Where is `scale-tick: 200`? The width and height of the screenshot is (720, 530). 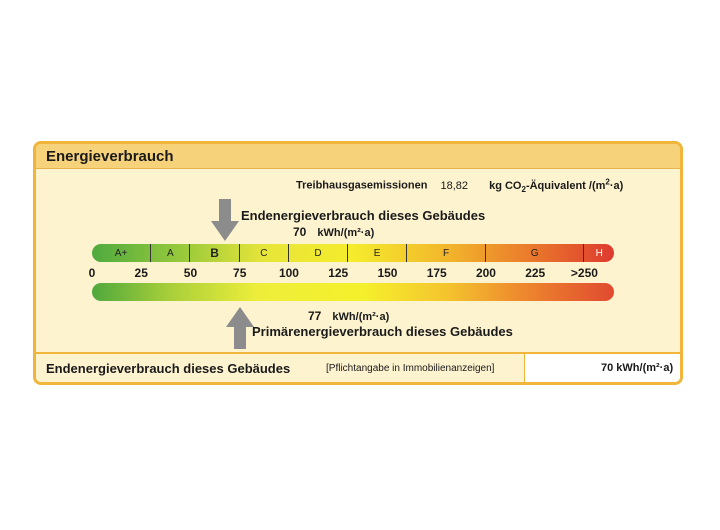
scale-tick: 200 is located at coordinates (485, 273).